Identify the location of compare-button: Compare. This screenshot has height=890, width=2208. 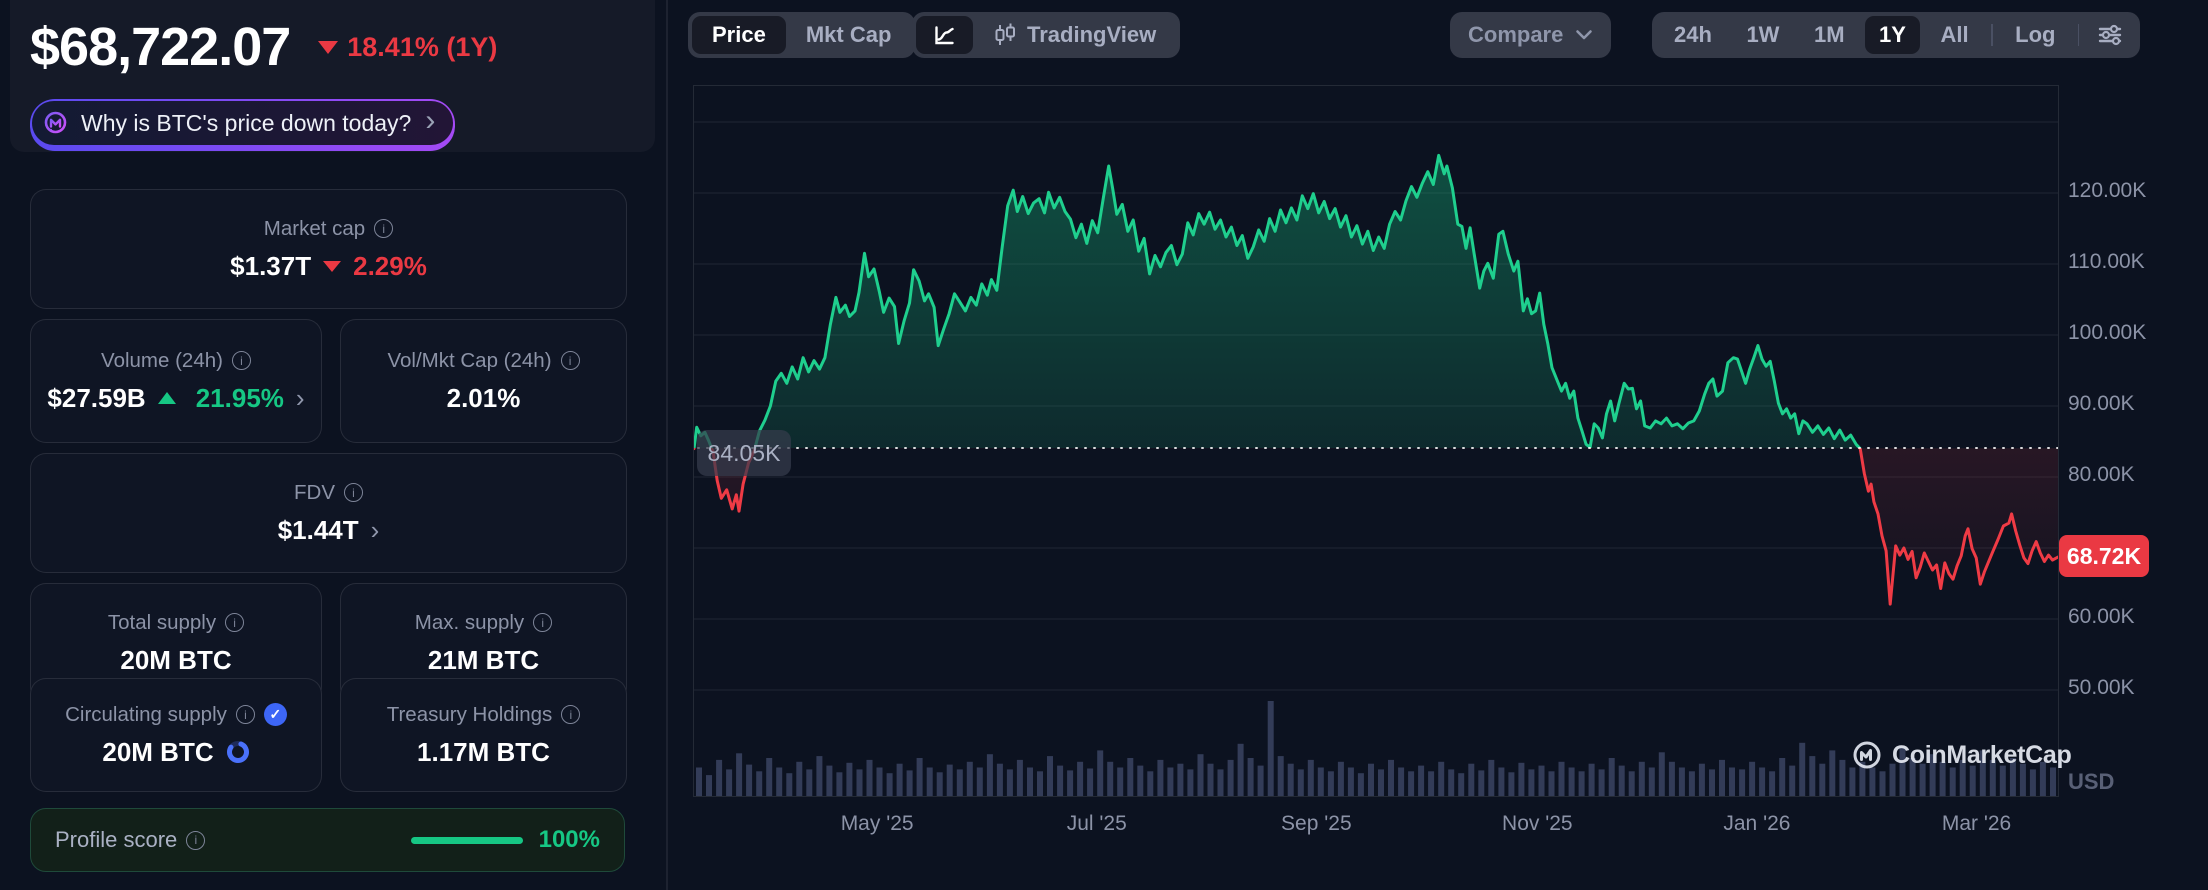
(1531, 35).